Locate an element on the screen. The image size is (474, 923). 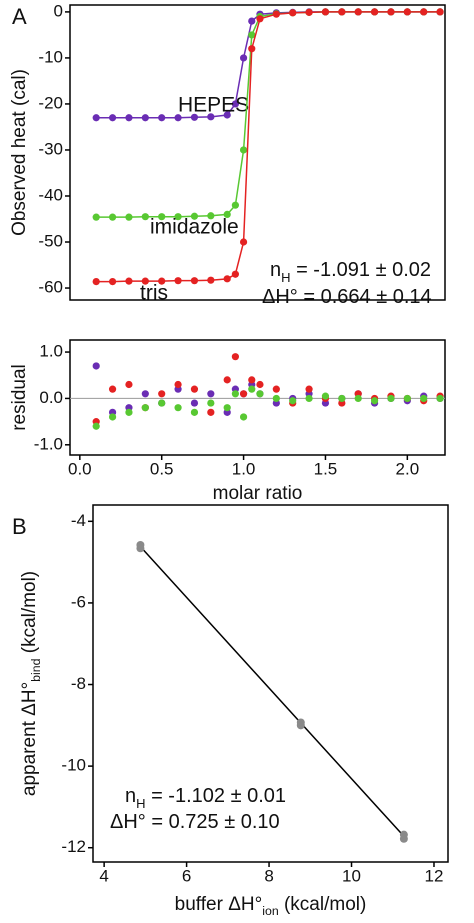
annotation: nH = -1.091 ± 0.02 is located at coordinates (350, 272).